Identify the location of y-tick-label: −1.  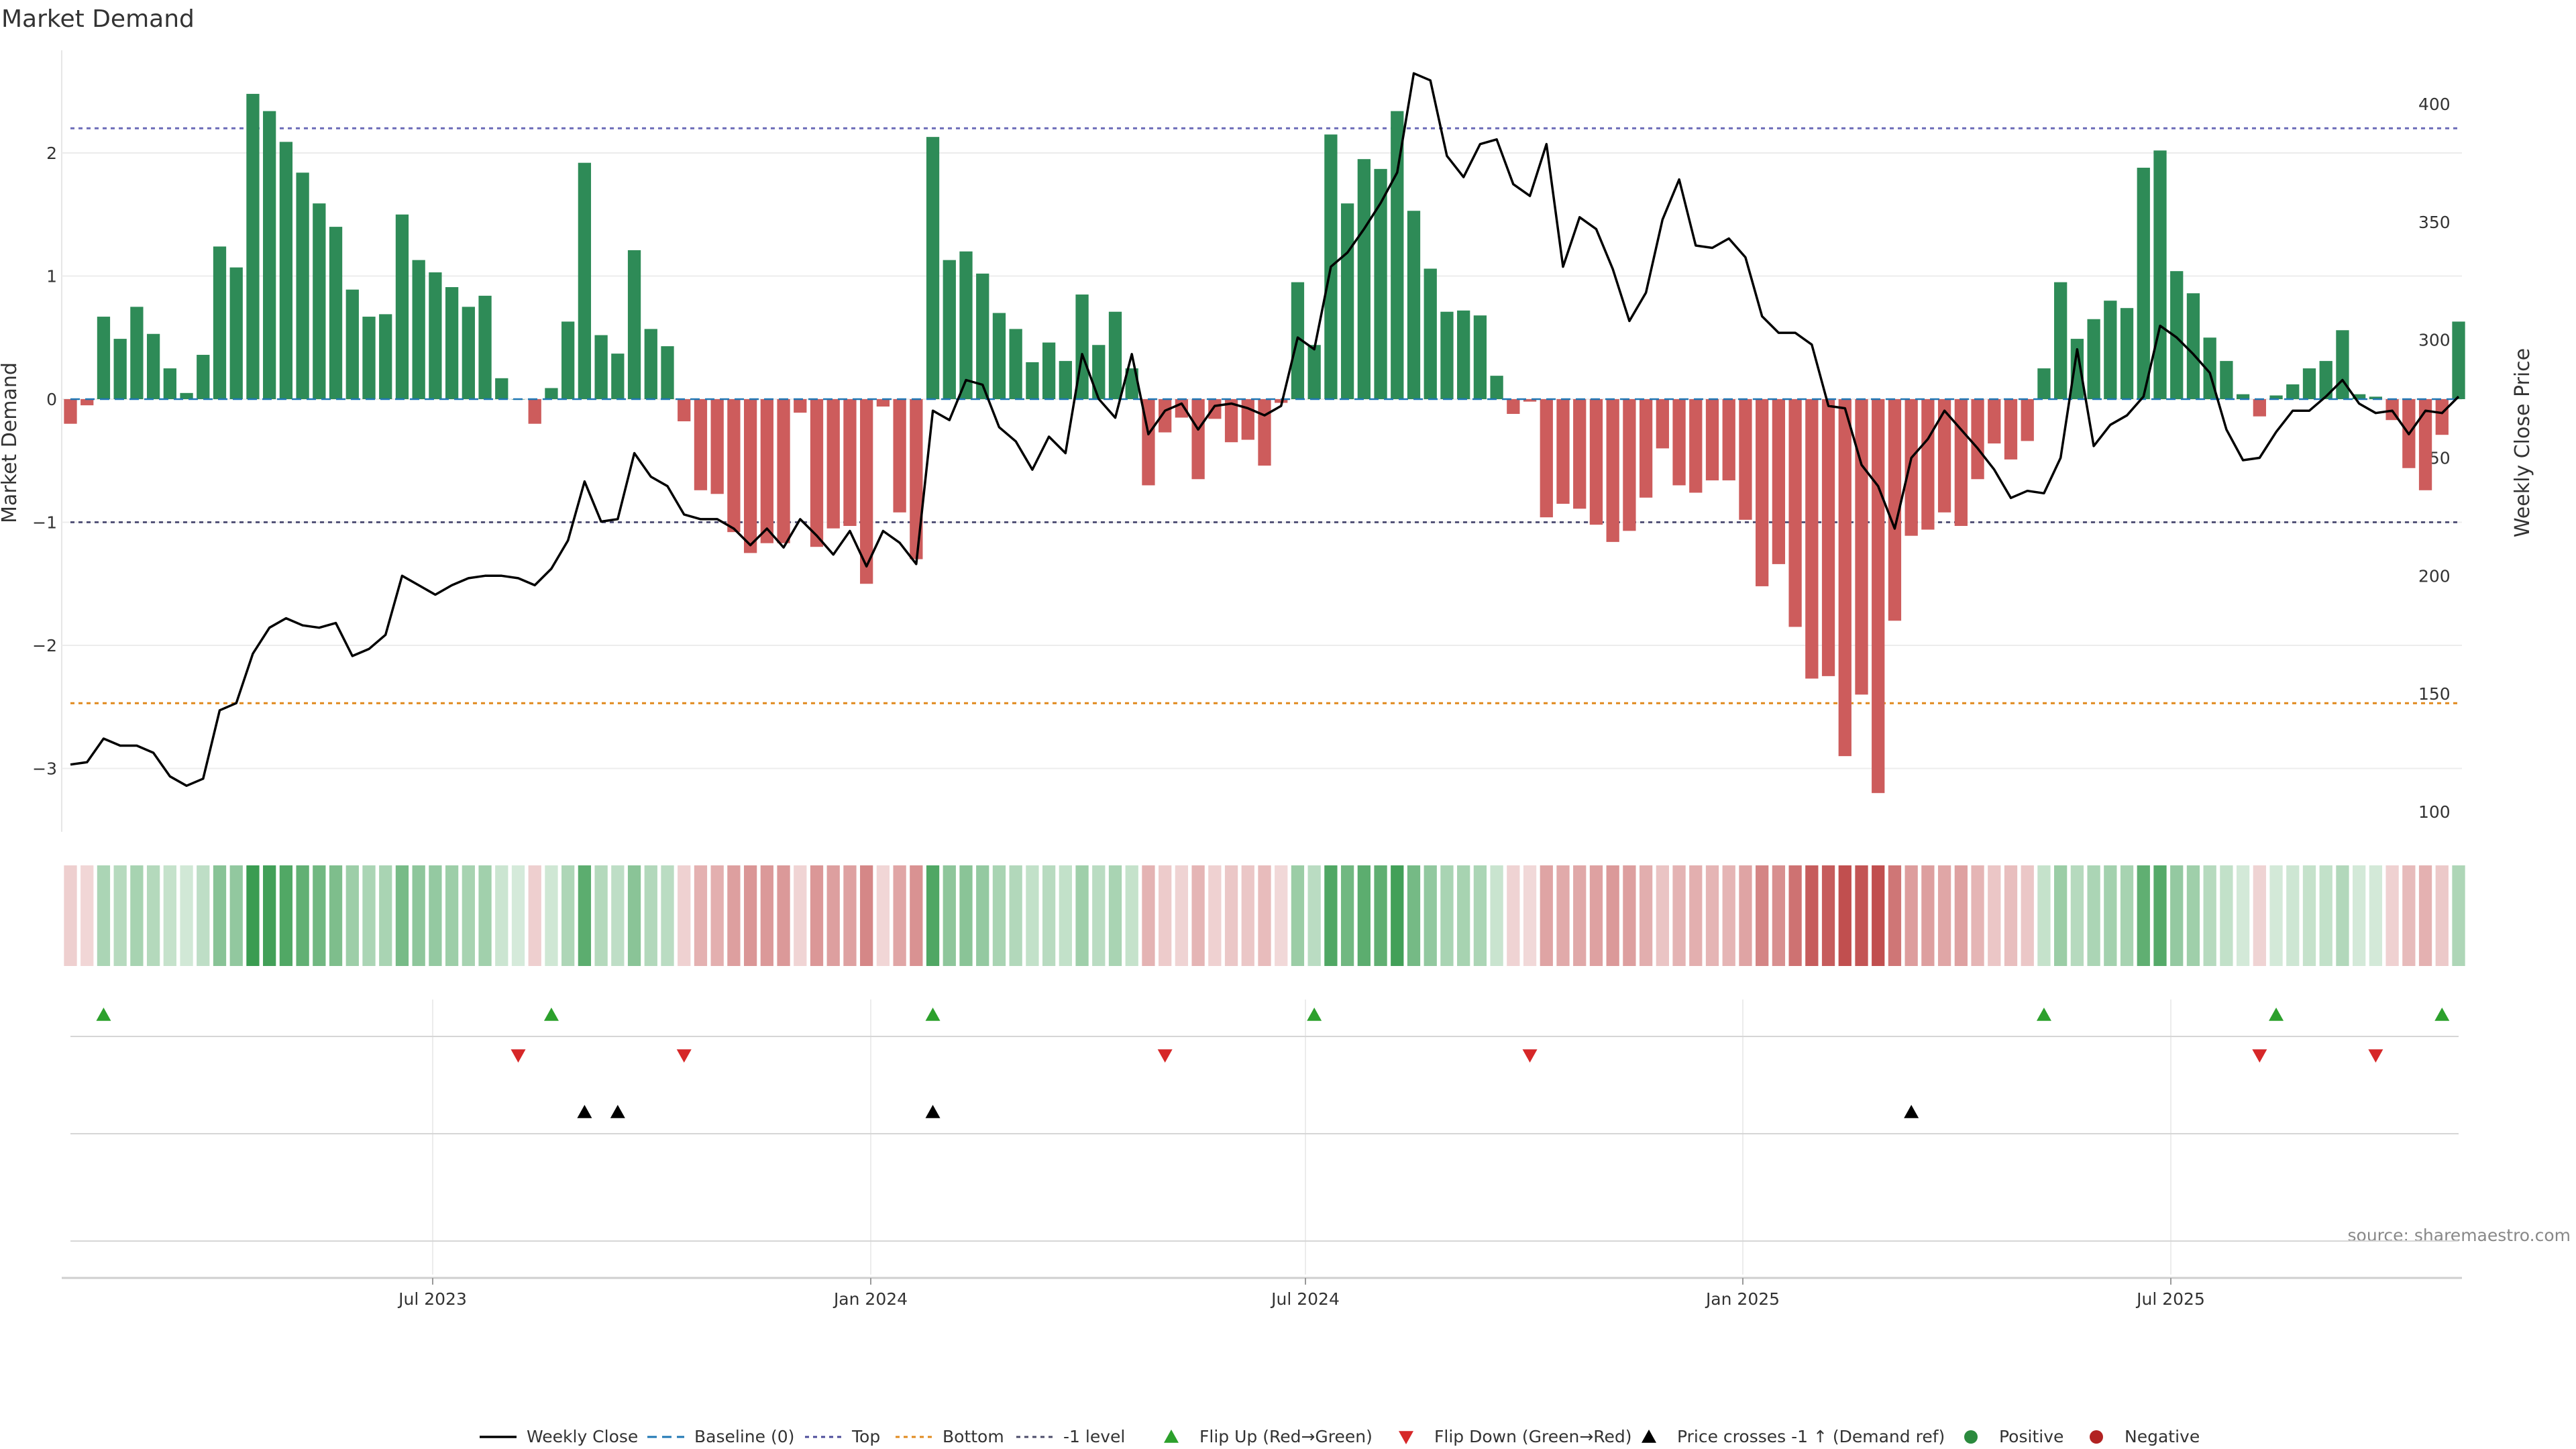
(44, 523).